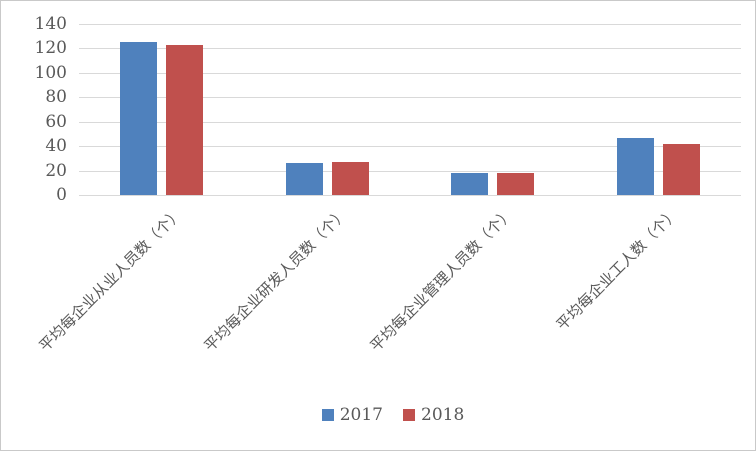  I want to click on y-tick-label-80: 80, so click(56, 97).